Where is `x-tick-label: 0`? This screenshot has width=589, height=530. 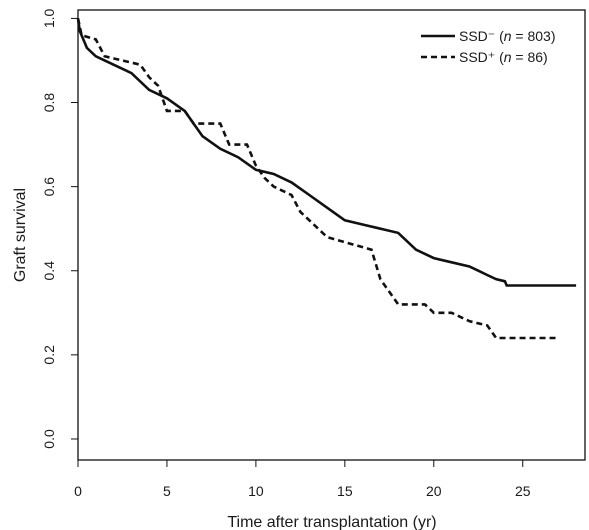
x-tick-label: 0 is located at coordinates (78, 491).